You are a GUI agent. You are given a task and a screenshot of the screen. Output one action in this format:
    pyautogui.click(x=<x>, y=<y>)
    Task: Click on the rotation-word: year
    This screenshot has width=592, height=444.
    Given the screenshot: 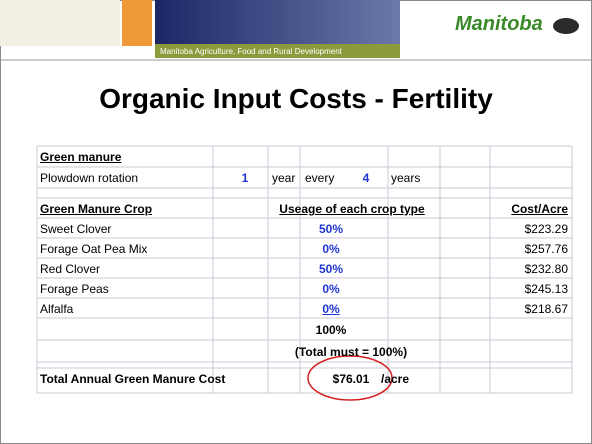 What is the action you would take?
    pyautogui.click(x=284, y=178)
    